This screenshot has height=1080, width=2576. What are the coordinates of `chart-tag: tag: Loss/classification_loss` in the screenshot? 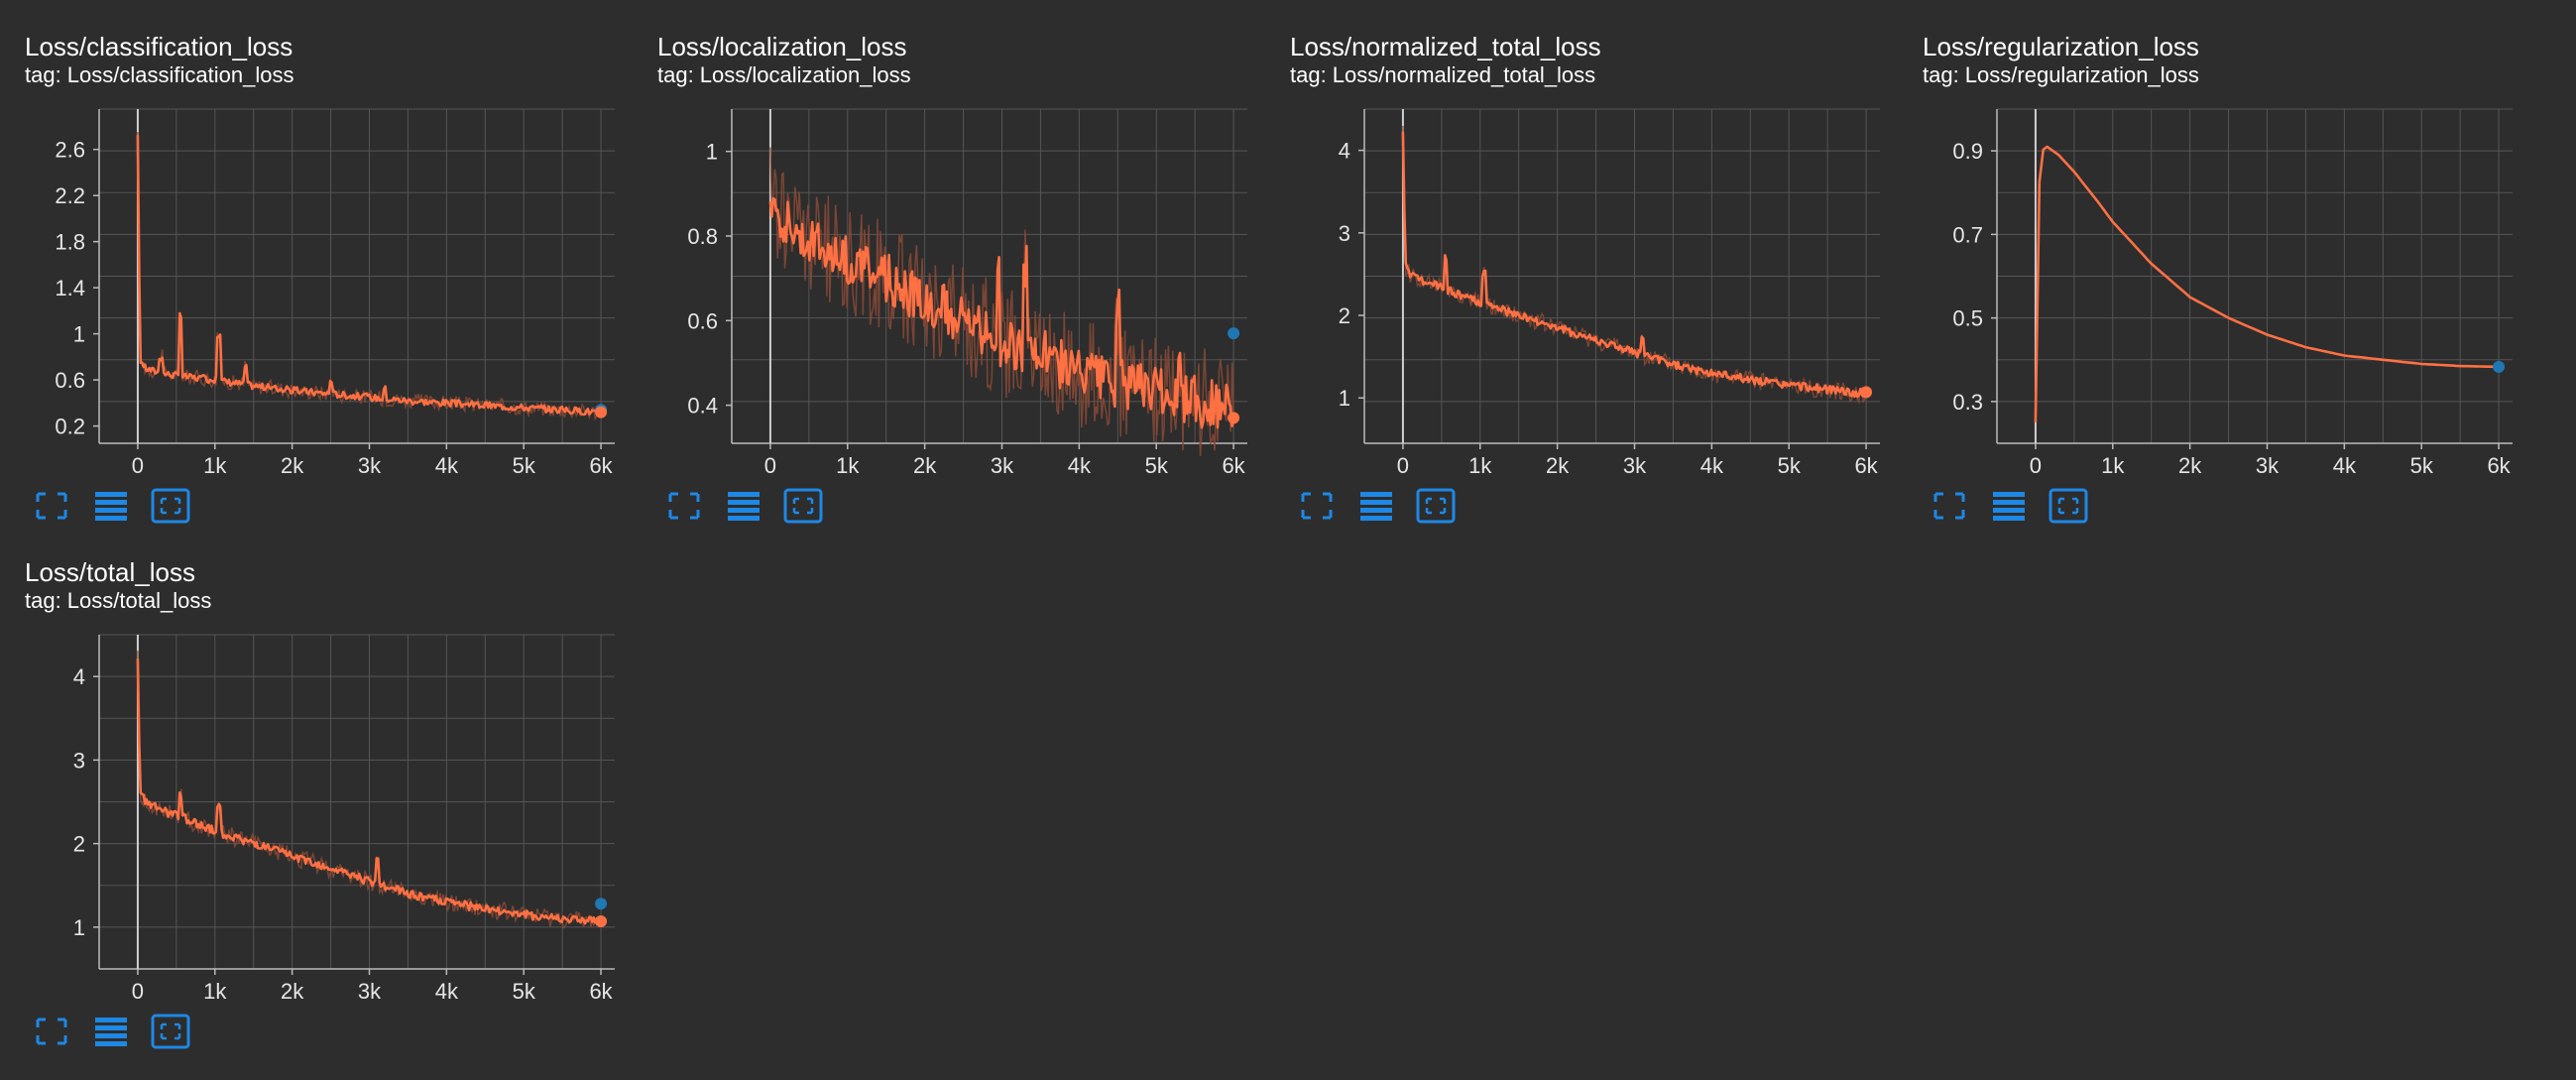 It's located at (159, 74).